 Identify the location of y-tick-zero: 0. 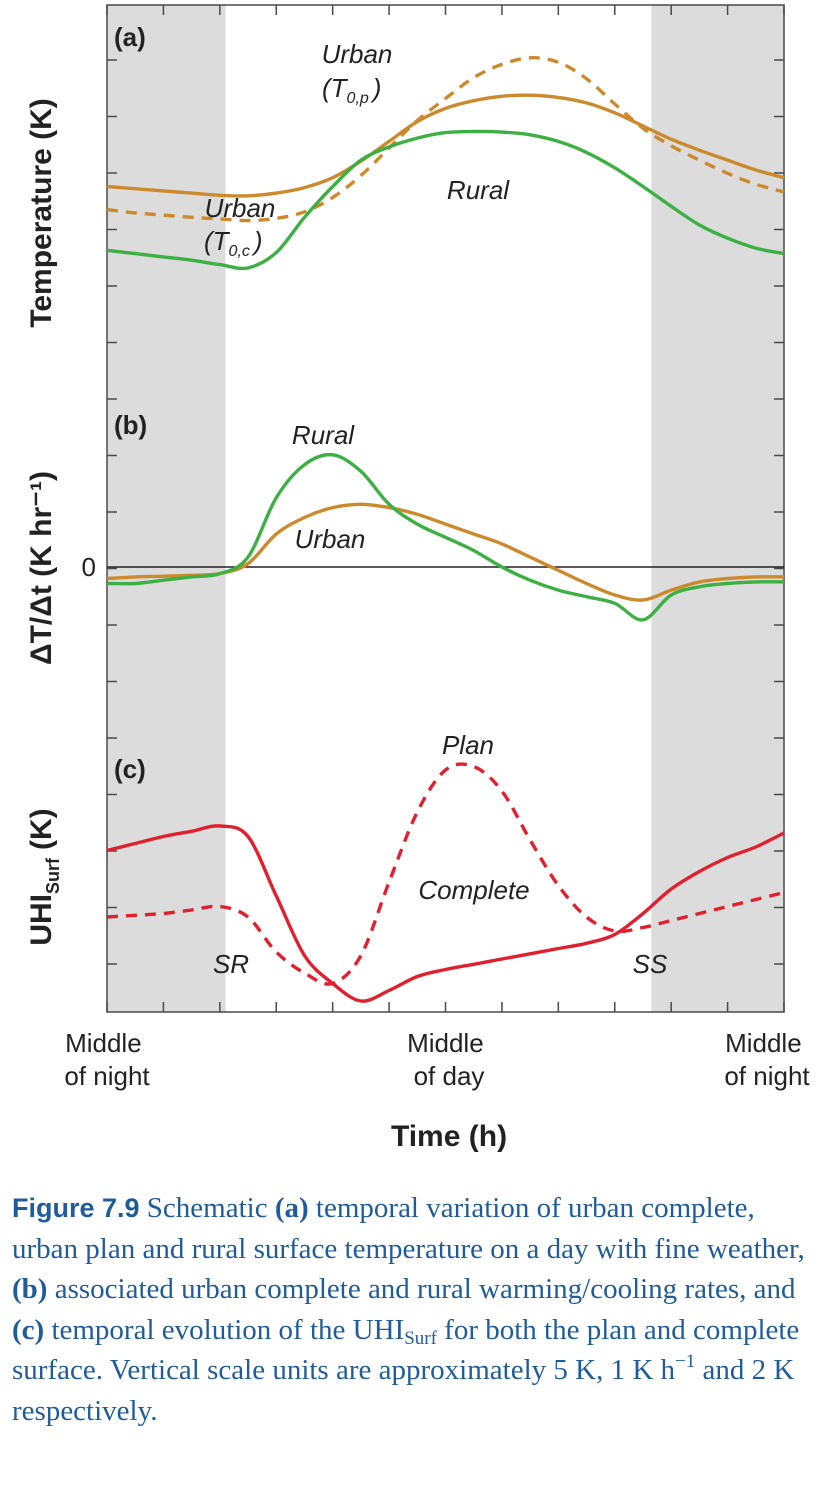
(89, 567).